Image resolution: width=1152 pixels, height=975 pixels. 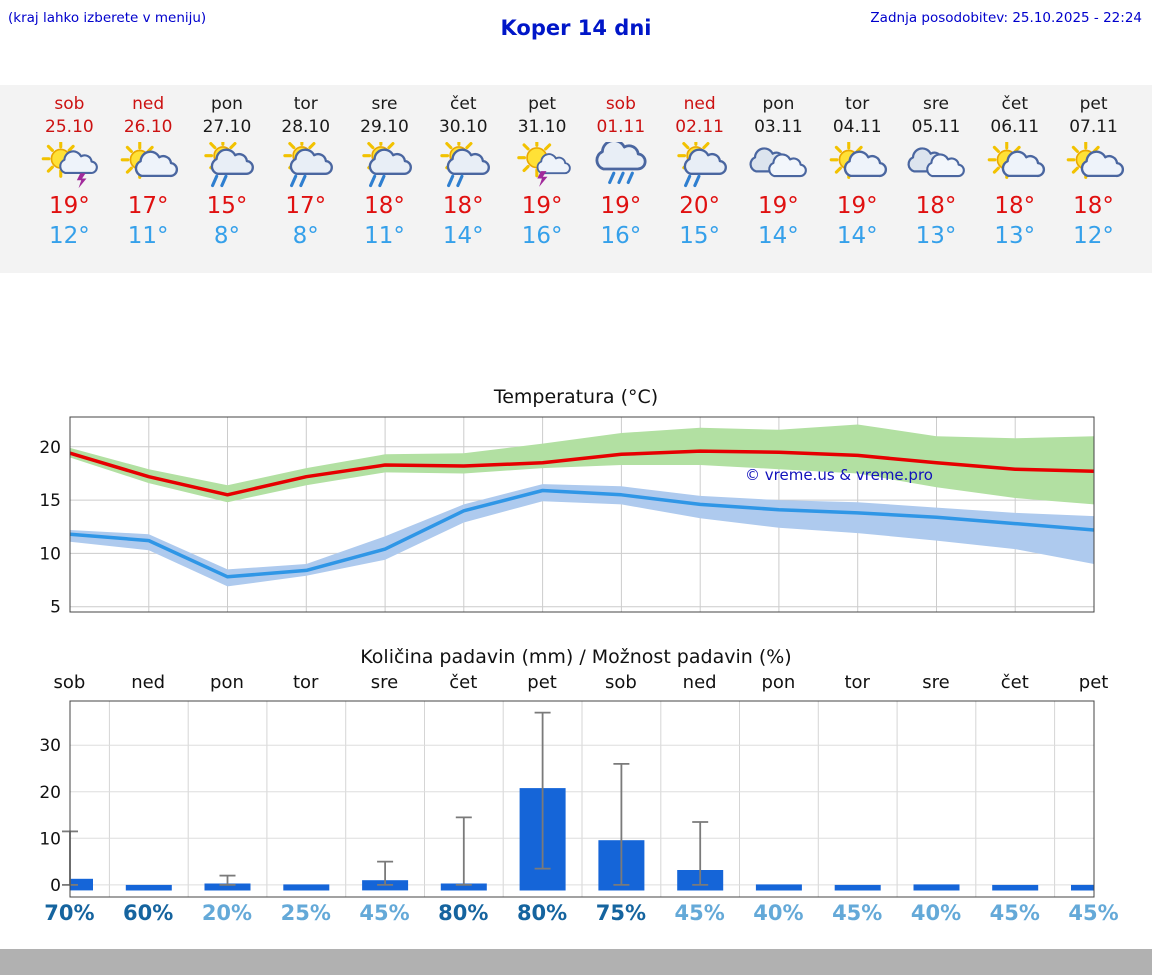 I want to click on day-date: 28.10, so click(x=306, y=126).